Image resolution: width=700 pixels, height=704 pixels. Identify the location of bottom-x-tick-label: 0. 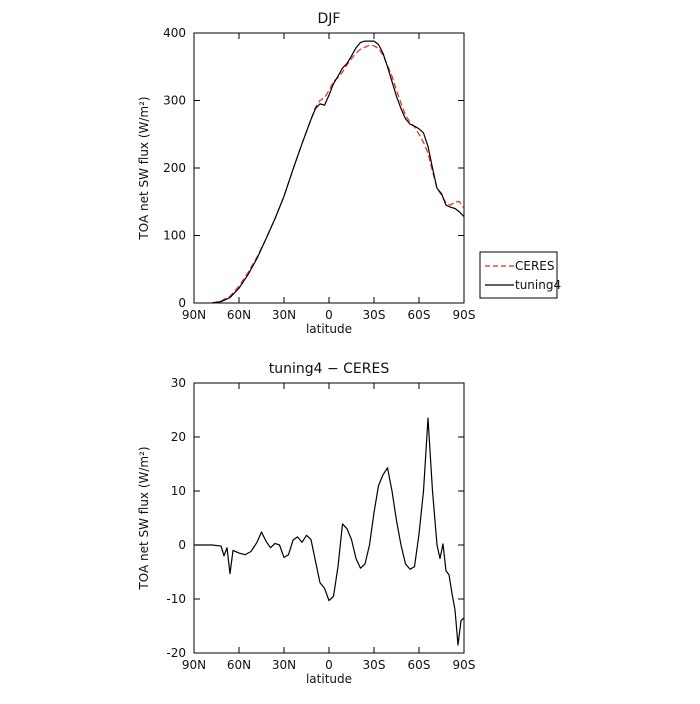
(329, 665).